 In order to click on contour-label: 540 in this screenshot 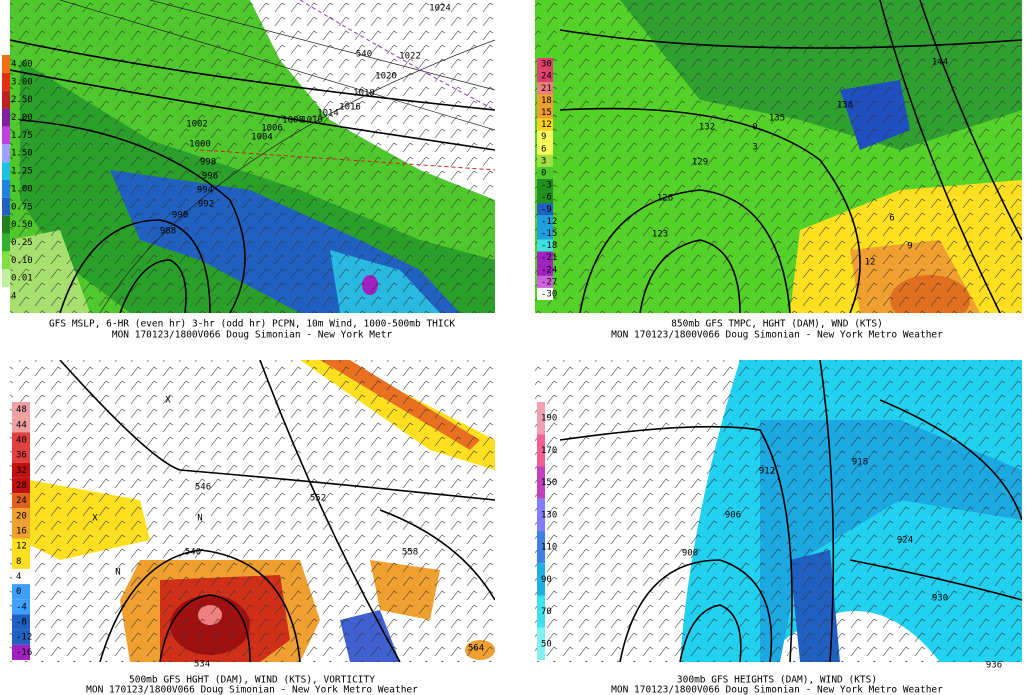, I will do `click(193, 553)`.